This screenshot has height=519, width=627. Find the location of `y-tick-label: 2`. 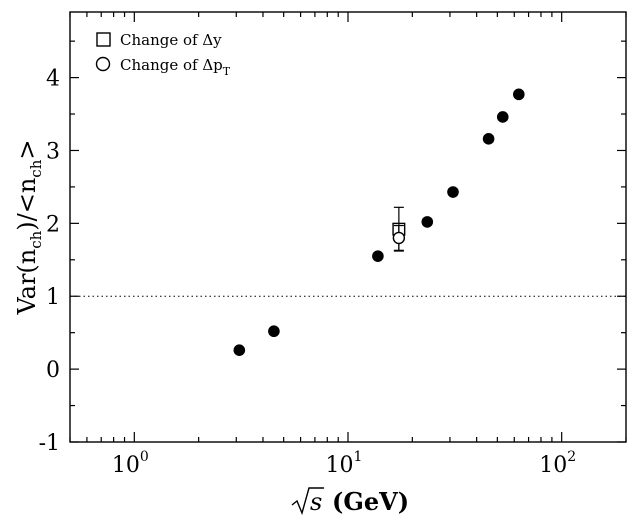

y-tick-label: 2 is located at coordinates (53, 224).